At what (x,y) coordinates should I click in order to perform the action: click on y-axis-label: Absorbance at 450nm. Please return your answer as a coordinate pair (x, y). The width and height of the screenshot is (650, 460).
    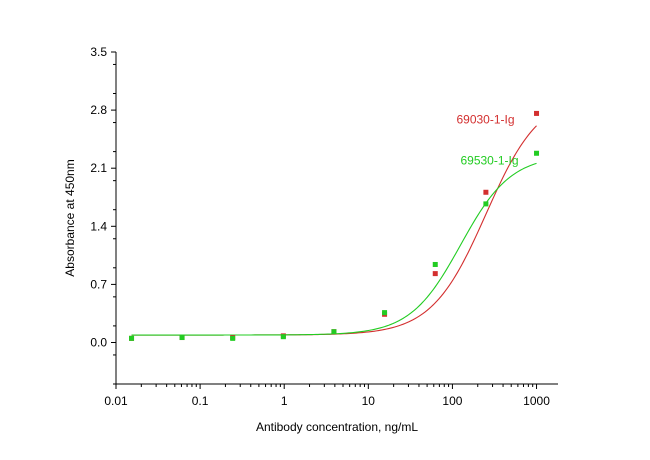
    Looking at the image, I should click on (70, 217).